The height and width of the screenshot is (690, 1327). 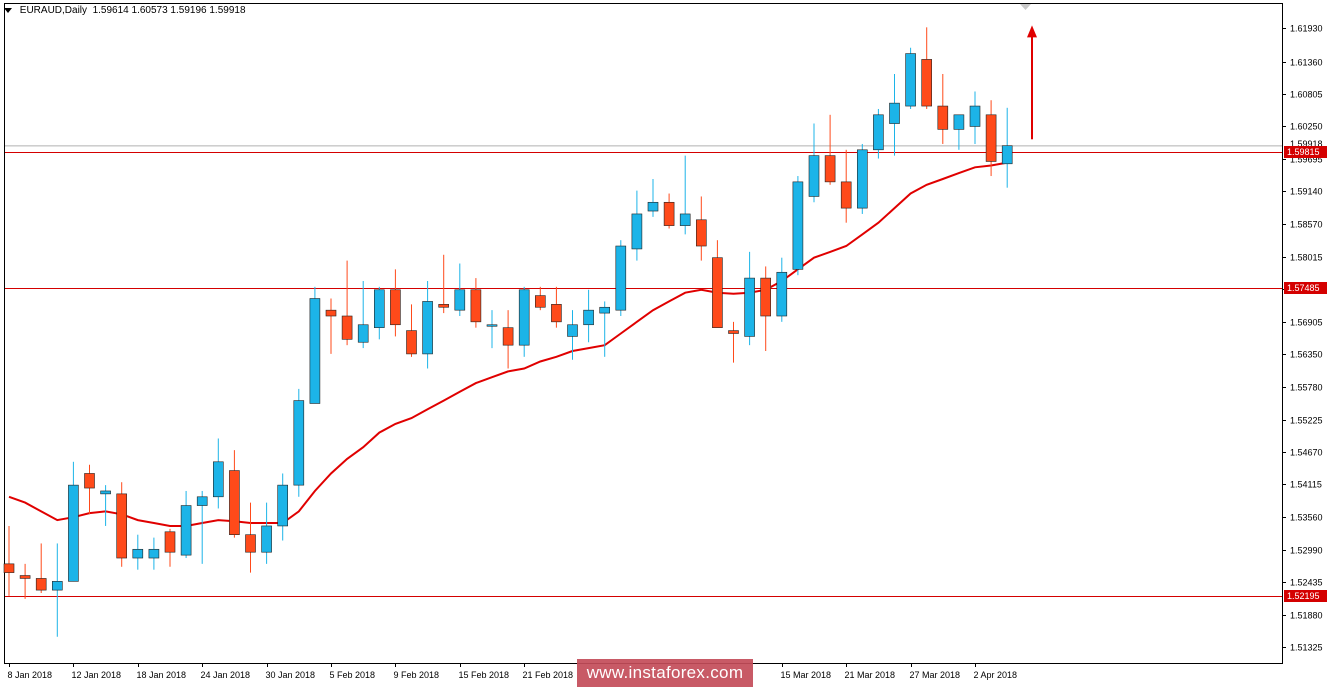 What do you see at coordinates (1306, 127) in the screenshot?
I see `y-tick-label: 1.60250` at bounding box center [1306, 127].